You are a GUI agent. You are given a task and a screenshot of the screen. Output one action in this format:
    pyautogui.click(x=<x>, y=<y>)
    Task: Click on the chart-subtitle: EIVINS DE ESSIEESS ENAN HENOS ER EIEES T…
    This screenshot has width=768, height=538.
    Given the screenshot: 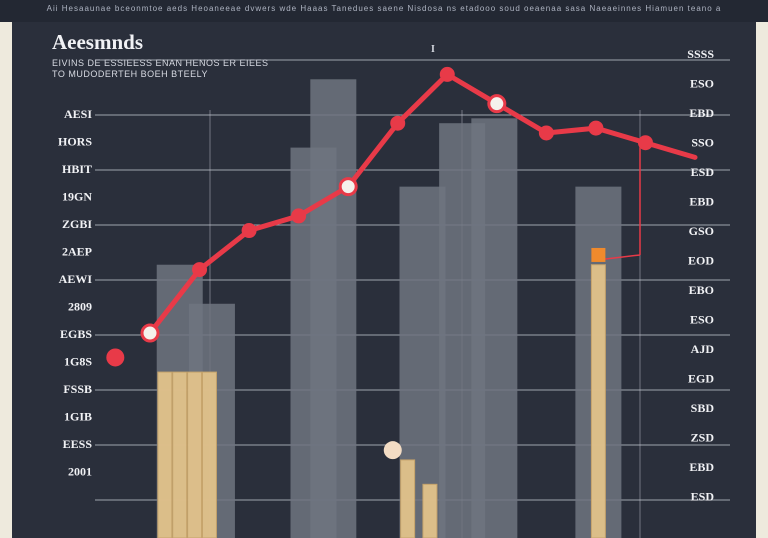 What is the action you would take?
    pyautogui.click(x=160, y=68)
    